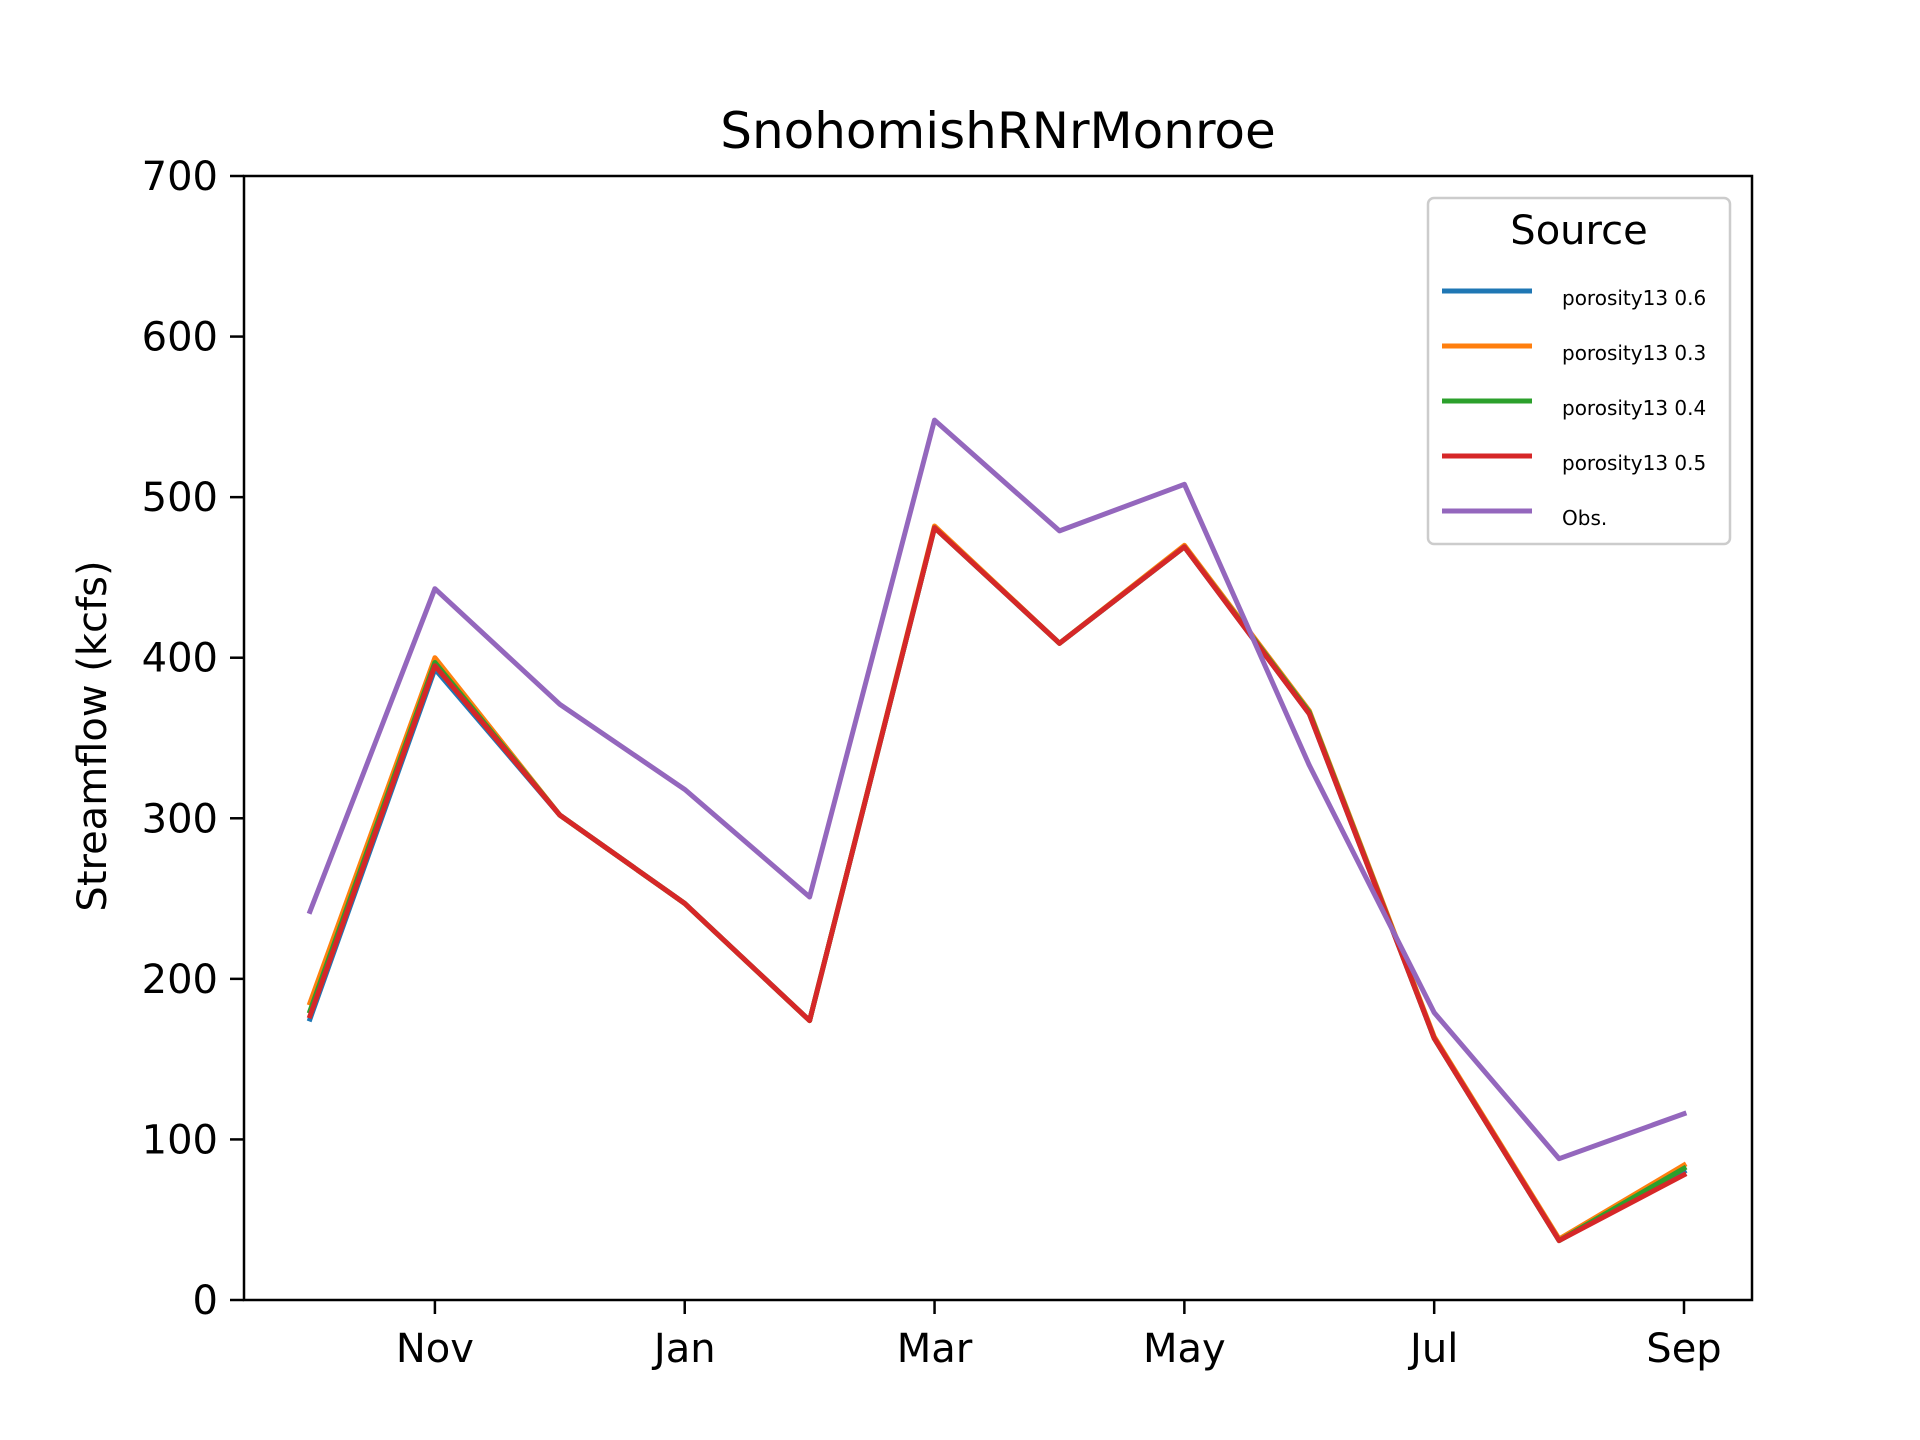  Describe the element at coordinates (683, 1349) in the screenshot. I see `x-tick-label-jan: Jan` at that location.